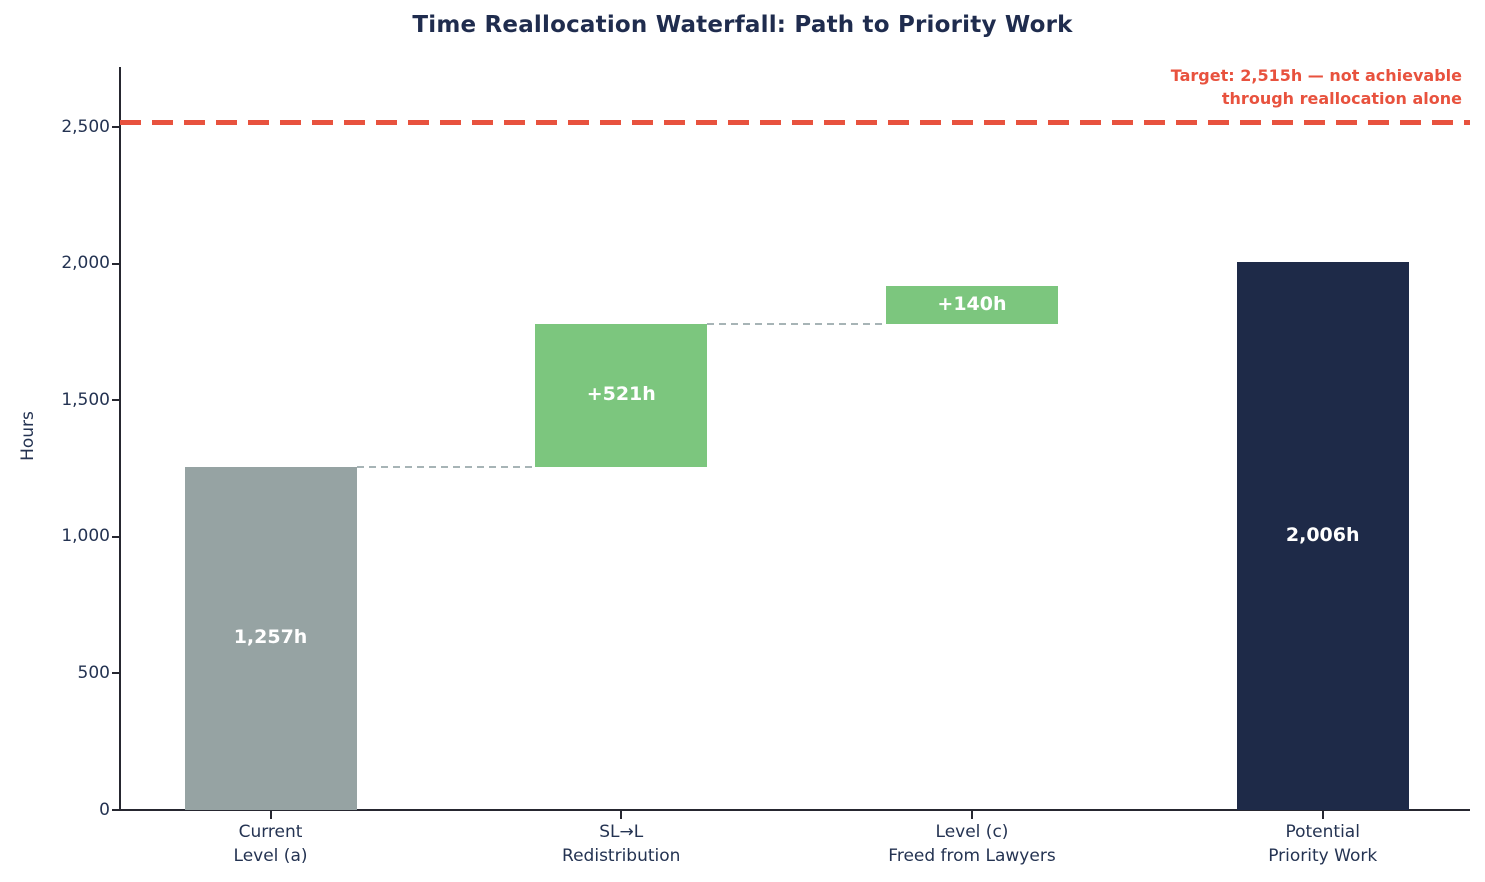  I want to click on bar-value-label-potential-priority-work: 2,006h, so click(1322, 535).